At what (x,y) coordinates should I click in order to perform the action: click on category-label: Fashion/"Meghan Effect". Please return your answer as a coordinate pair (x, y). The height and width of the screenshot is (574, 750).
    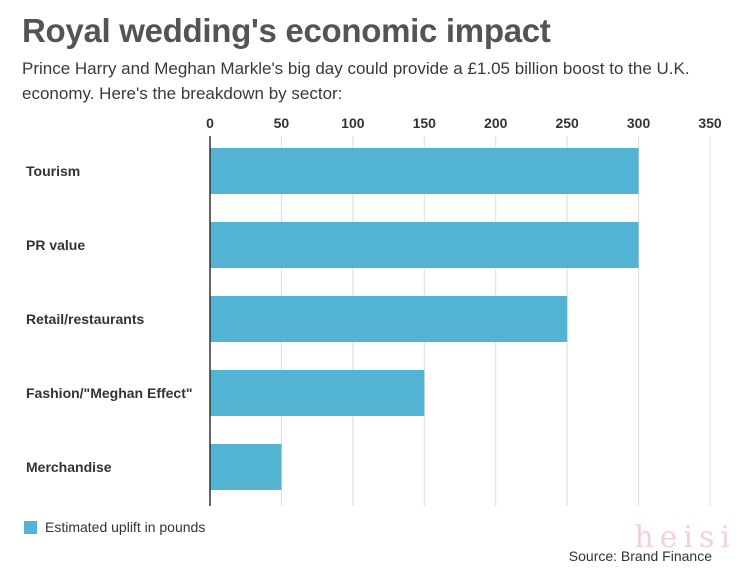
    Looking at the image, I should click on (109, 393).